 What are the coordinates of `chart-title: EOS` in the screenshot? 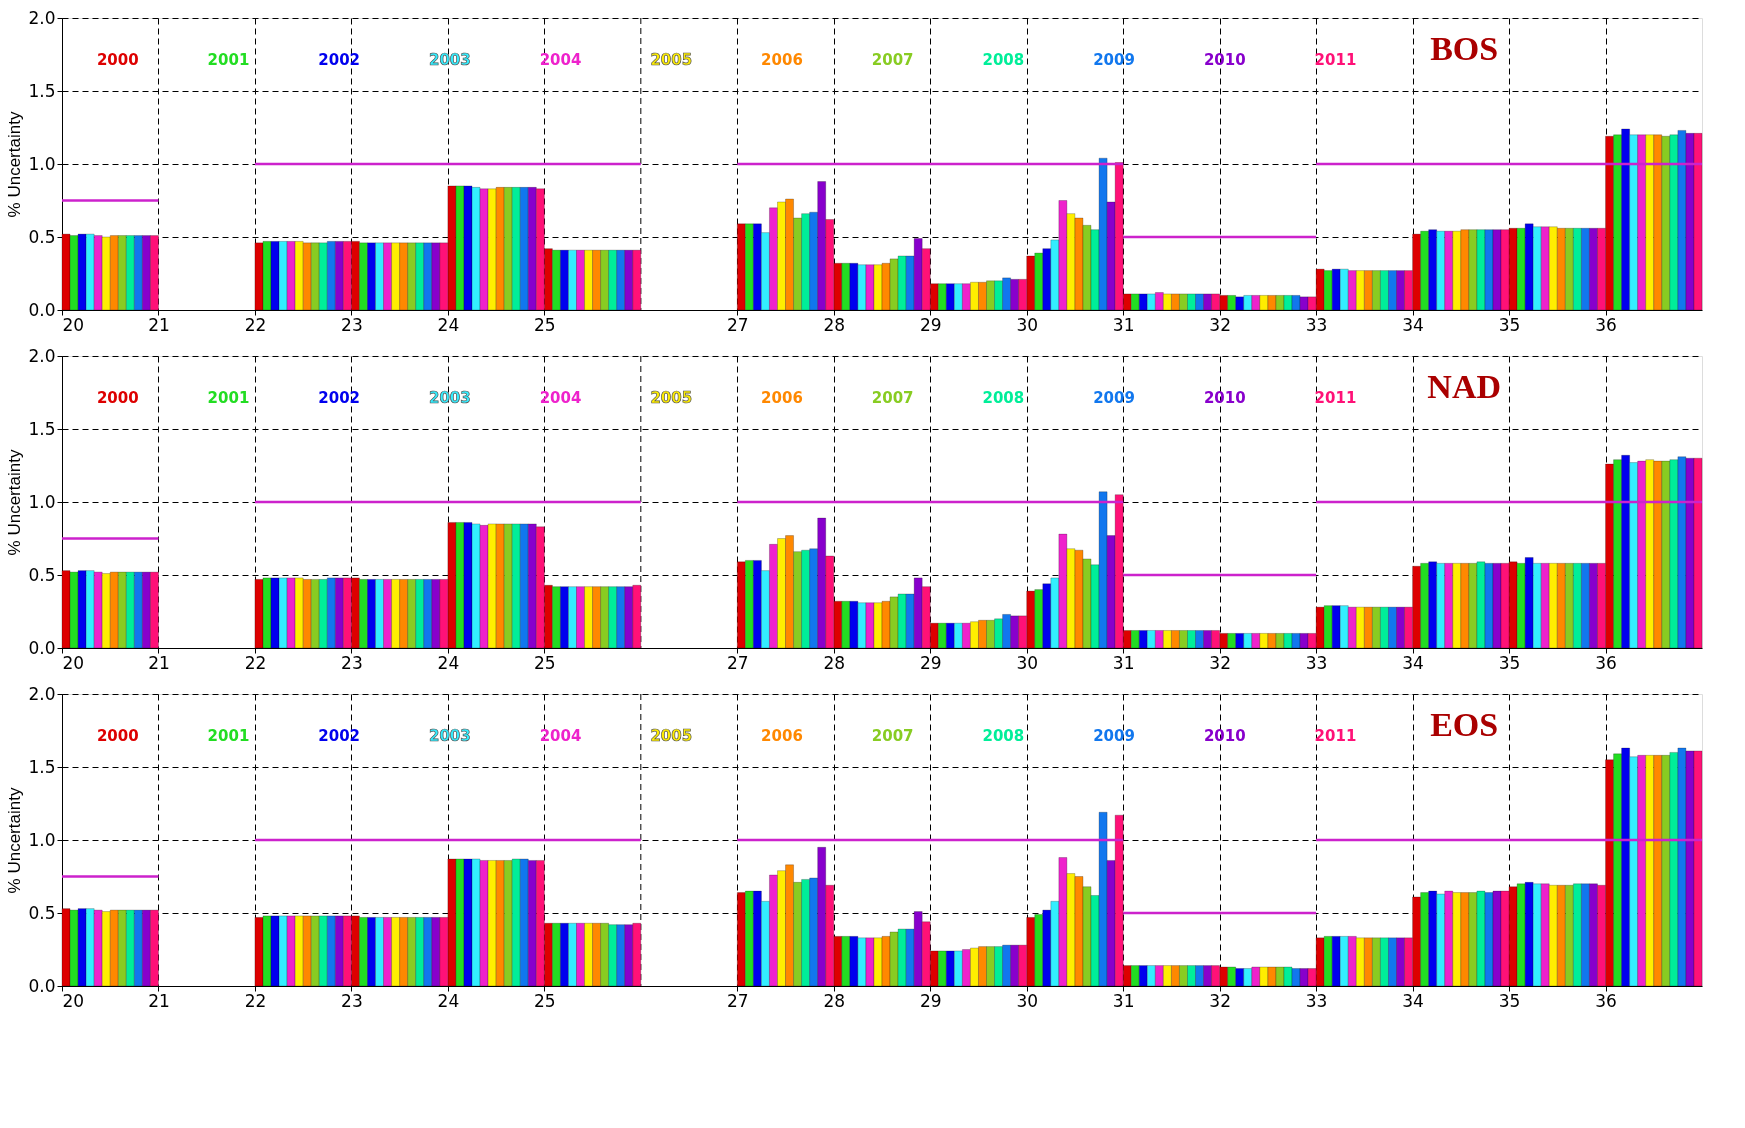 It's located at (1464, 724).